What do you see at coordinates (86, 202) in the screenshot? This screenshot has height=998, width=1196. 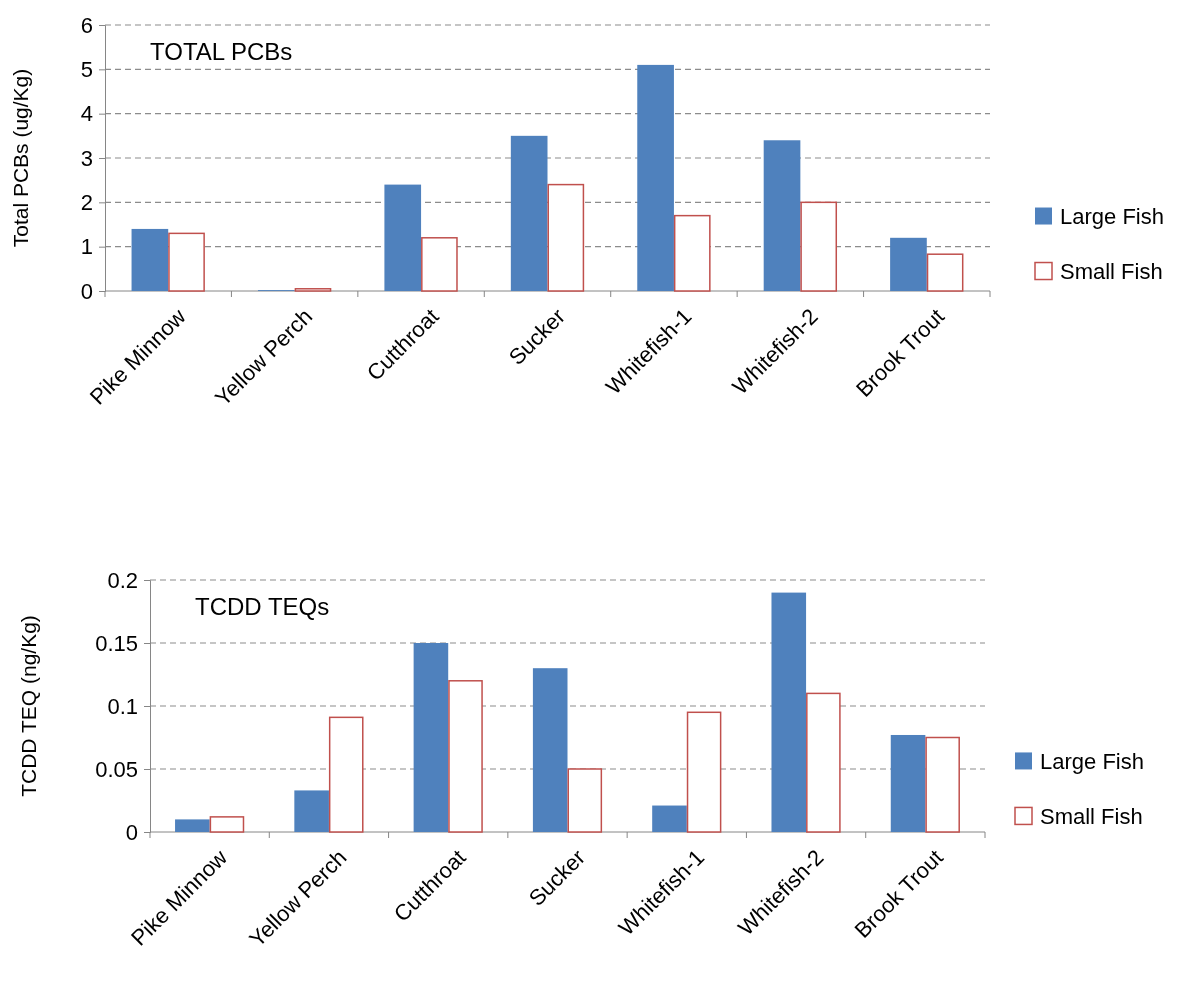 I see `y-tick-label: 2` at bounding box center [86, 202].